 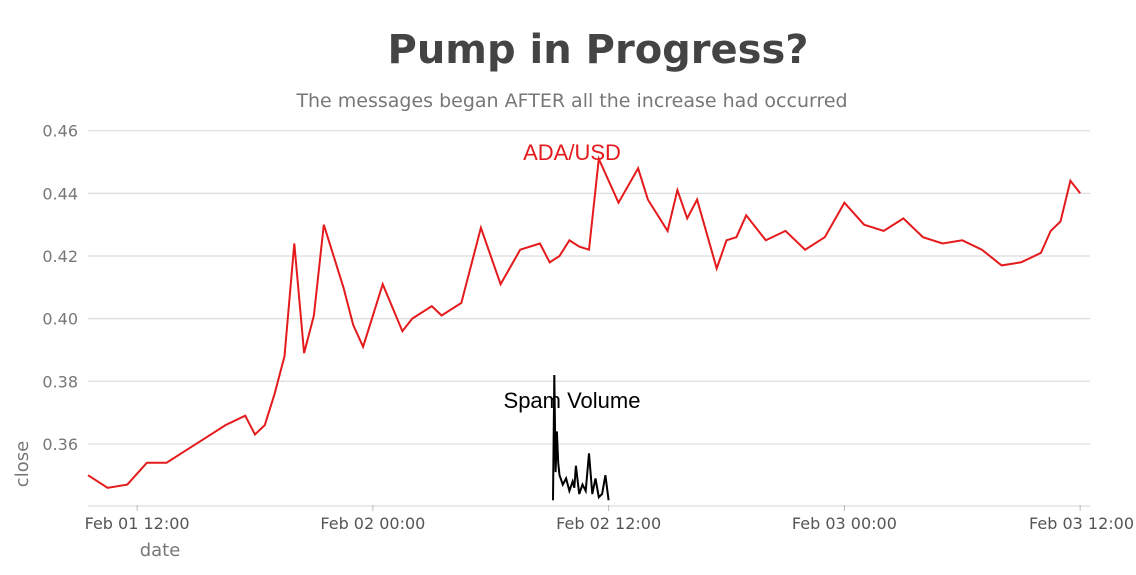 What do you see at coordinates (598, 50) in the screenshot?
I see `chart-title: Pump in Progress?` at bounding box center [598, 50].